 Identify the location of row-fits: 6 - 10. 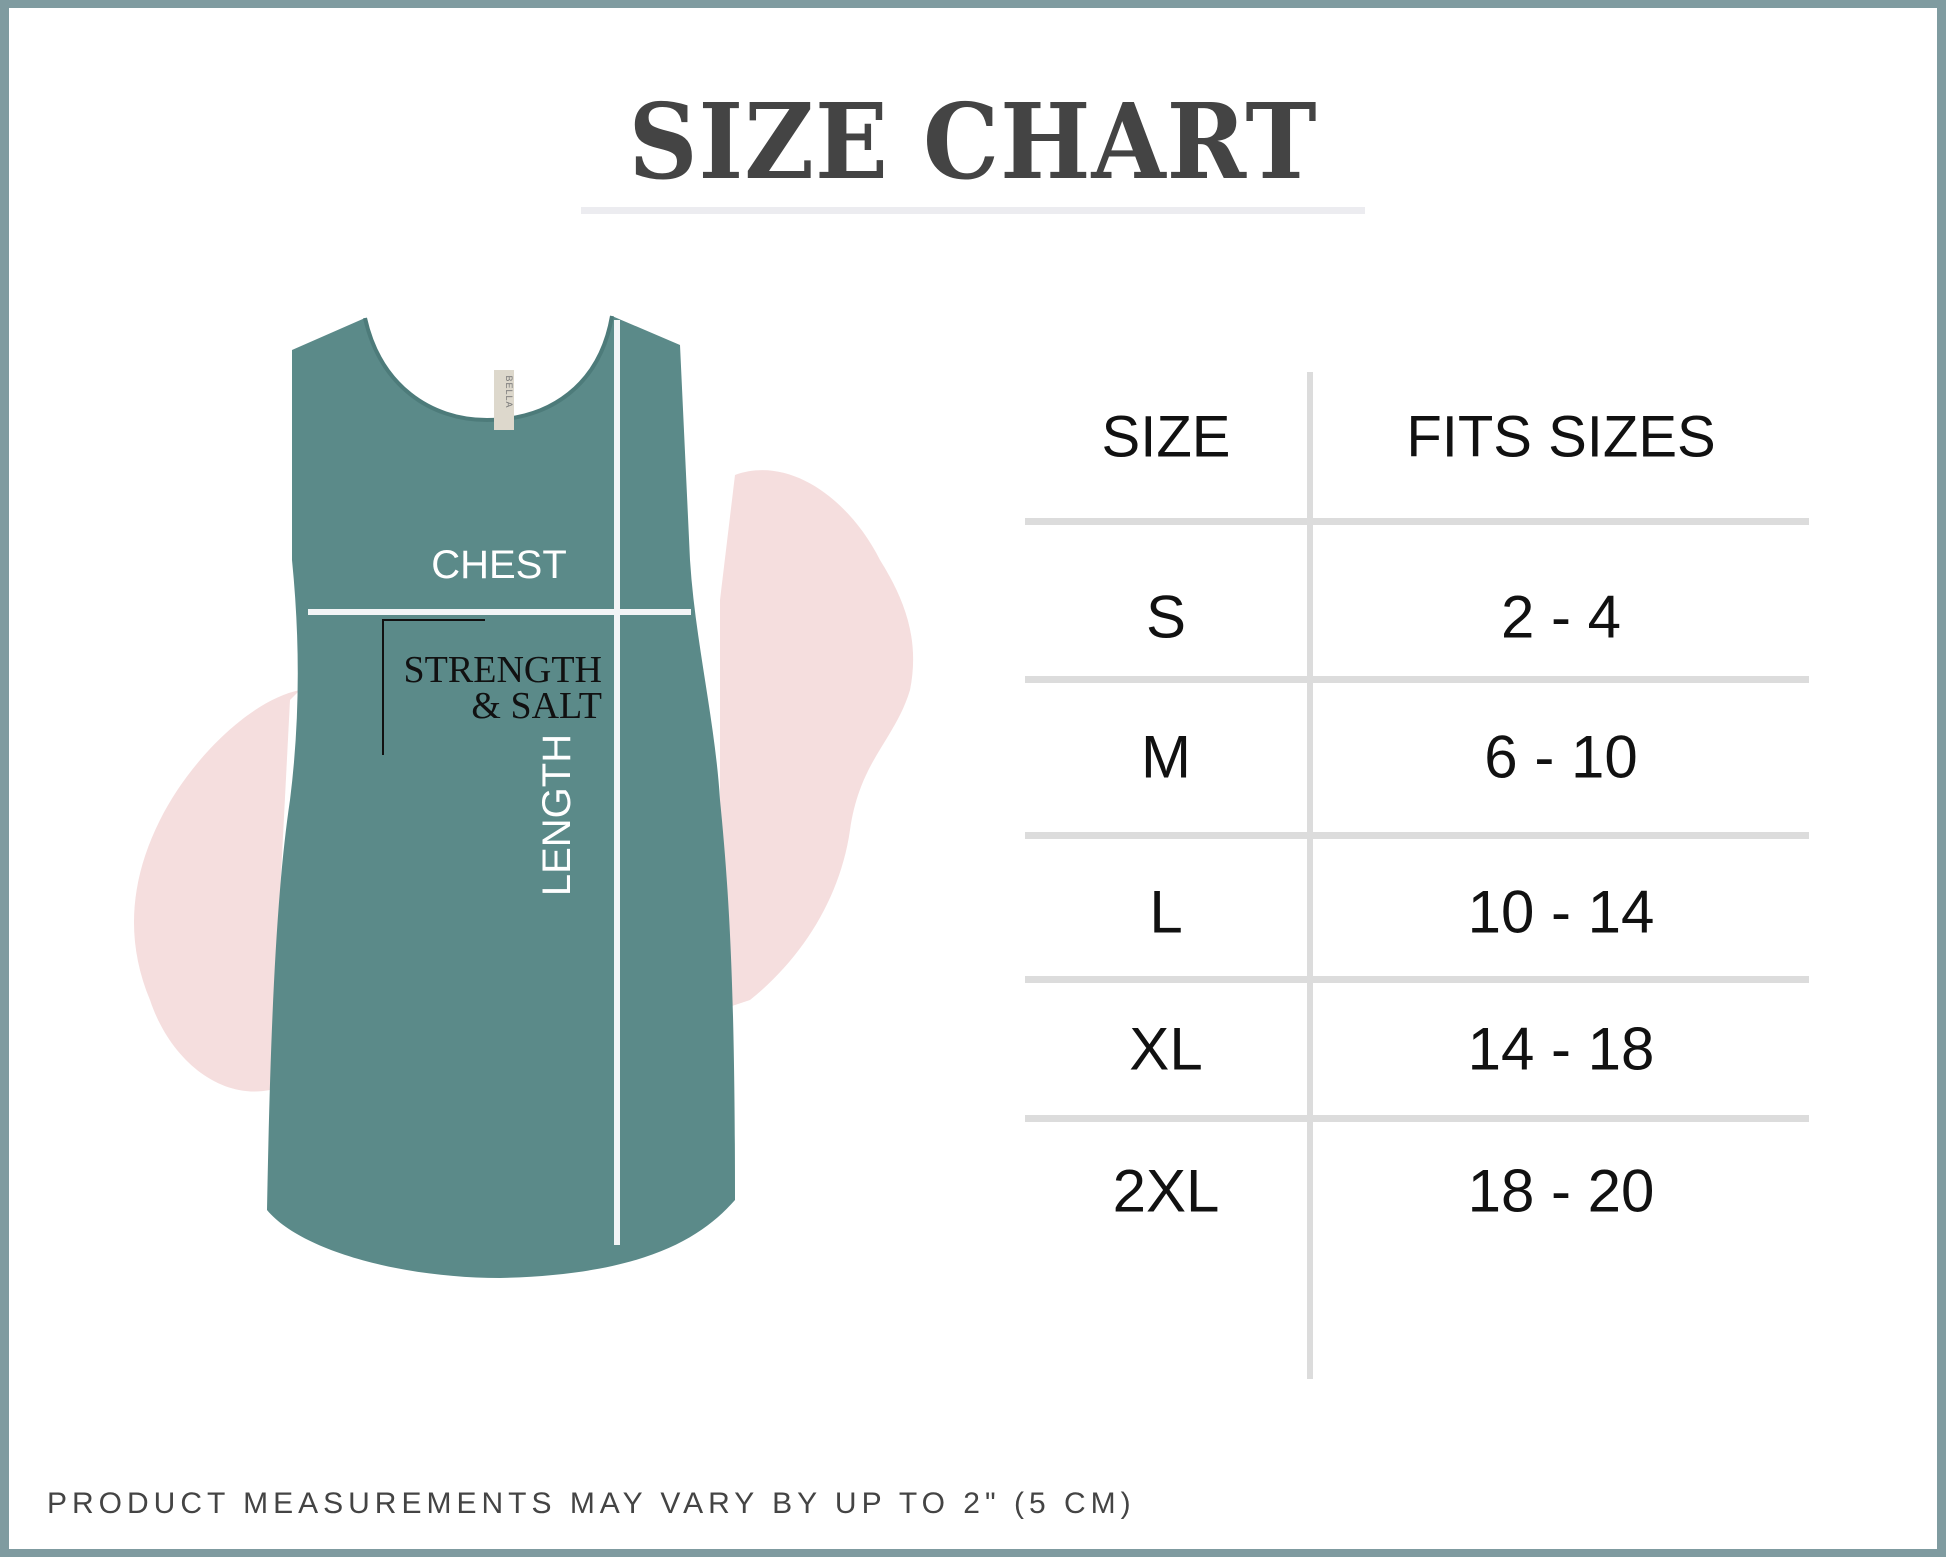
(1561, 757).